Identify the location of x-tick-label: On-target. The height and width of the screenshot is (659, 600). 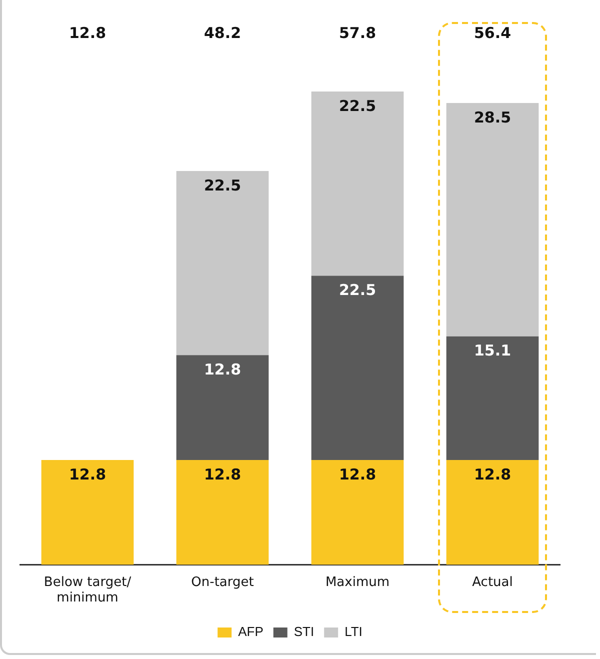
(222, 582).